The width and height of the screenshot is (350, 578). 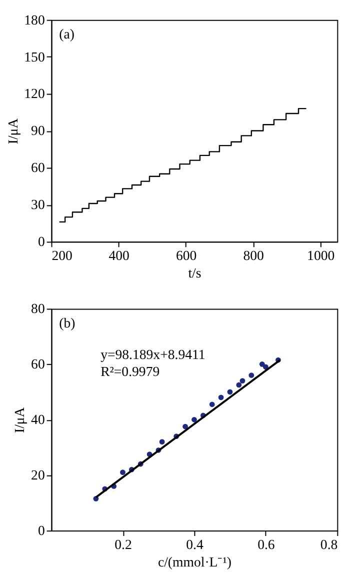 I want to click on y-tick-label: 90, so click(x=38, y=130).